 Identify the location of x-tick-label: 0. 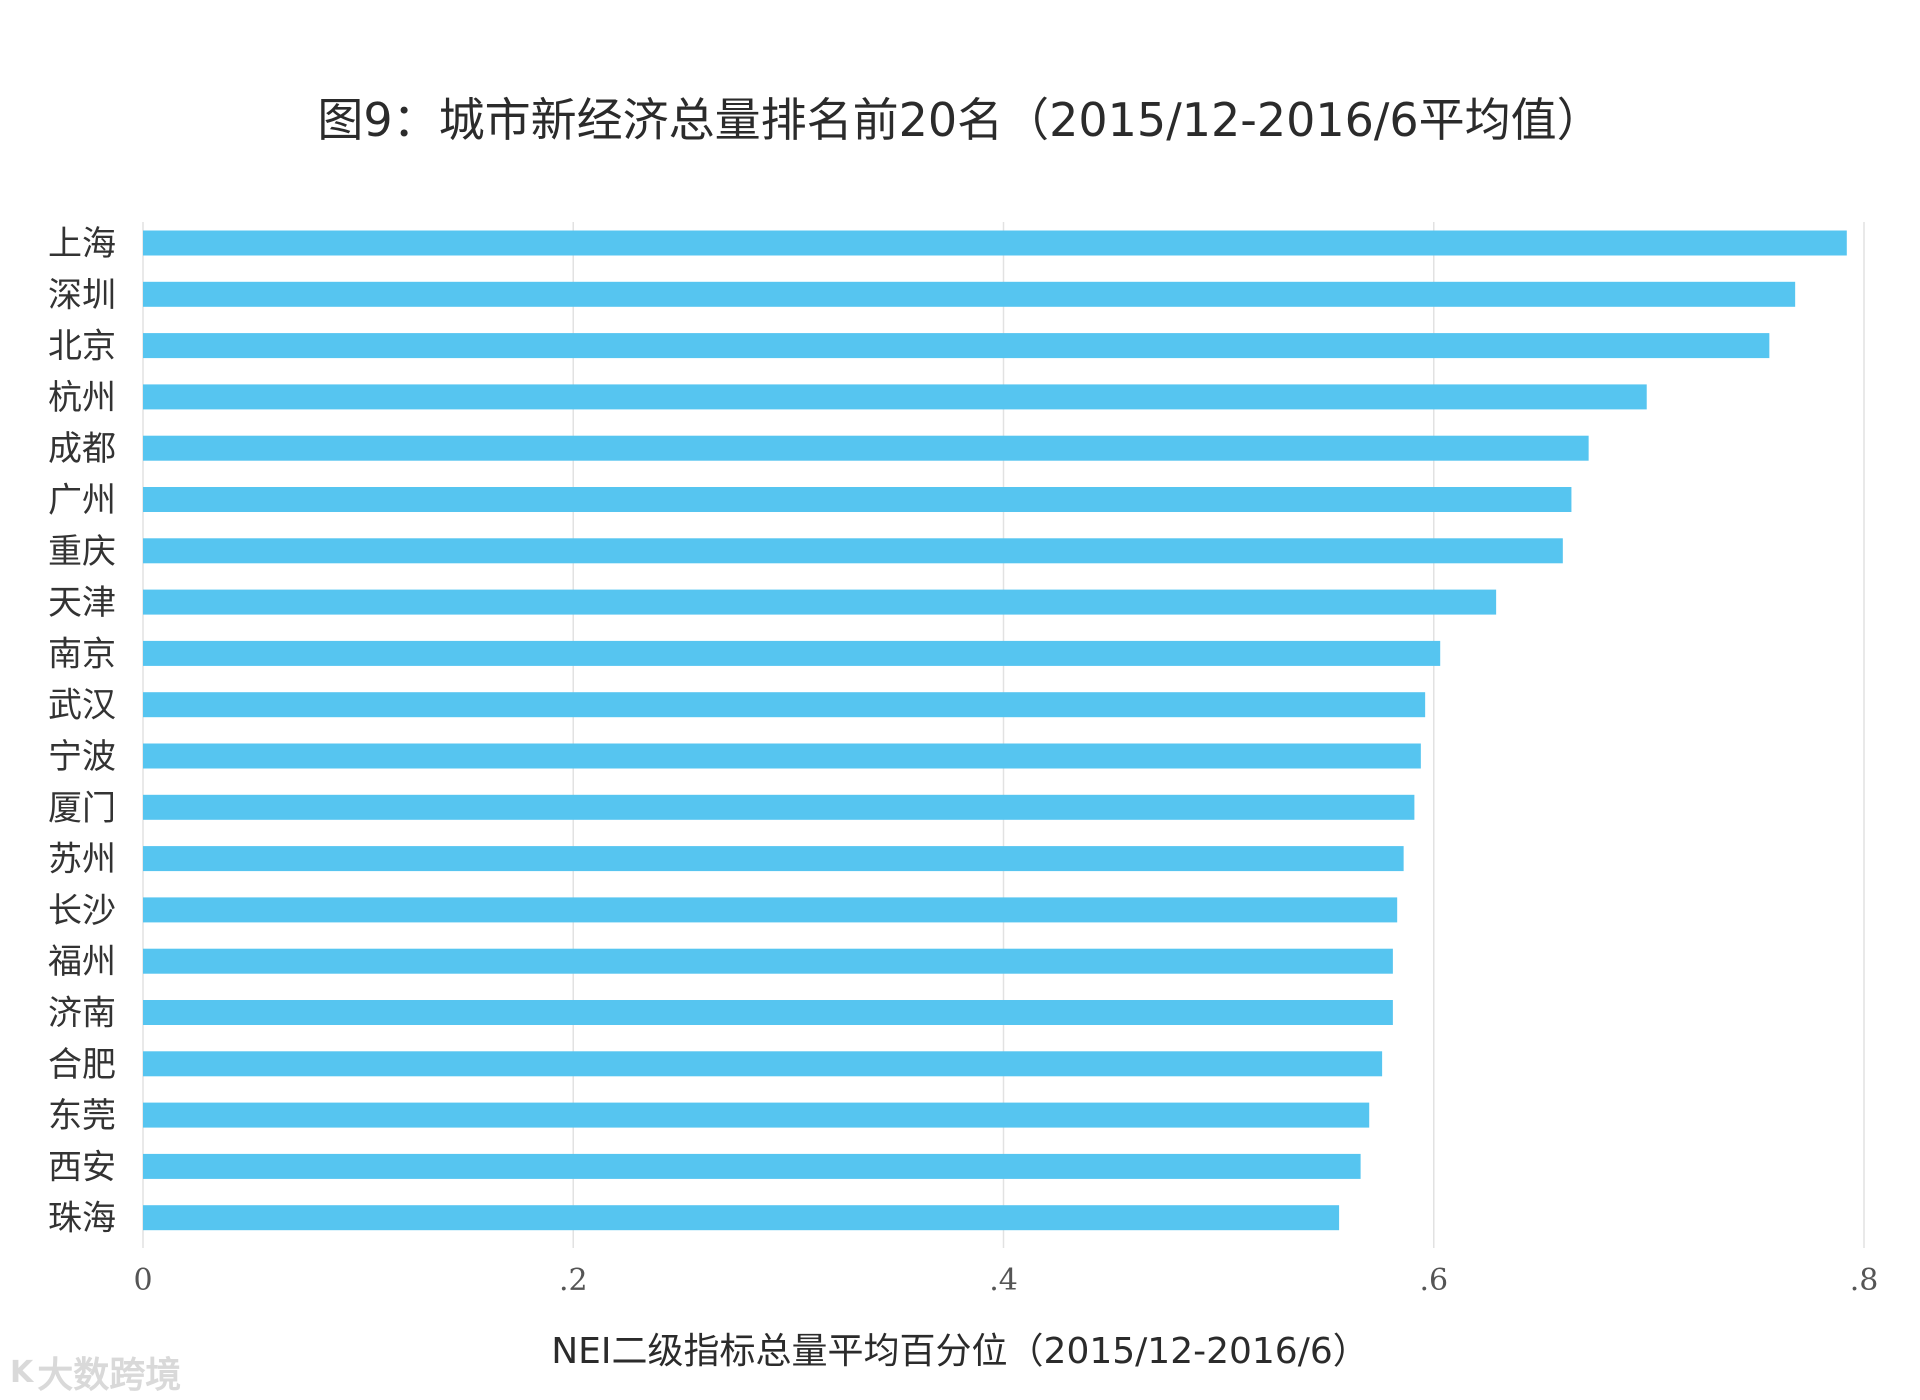
(142, 1280).